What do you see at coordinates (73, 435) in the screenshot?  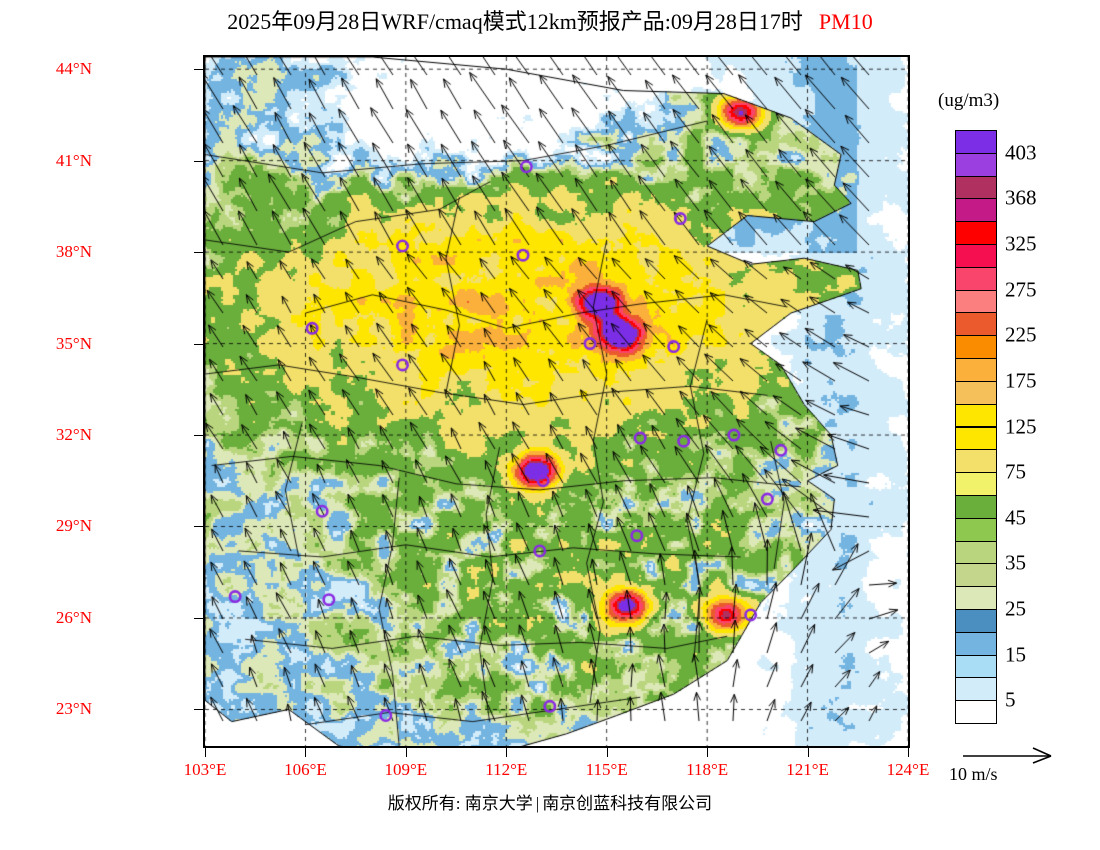 I see `y-axis-label: 32°N` at bounding box center [73, 435].